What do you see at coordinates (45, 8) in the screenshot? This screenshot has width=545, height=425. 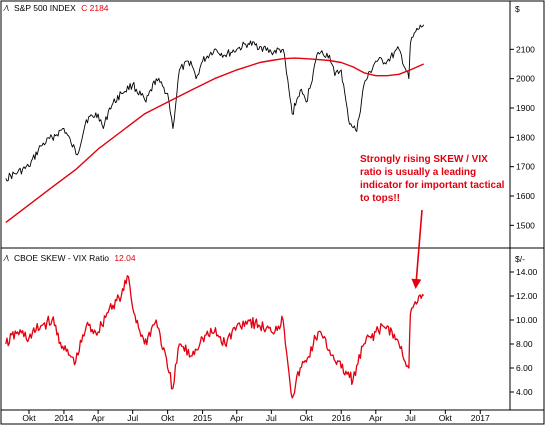 I see `sp500-legend-label: S&P 500 INDEX` at bounding box center [45, 8].